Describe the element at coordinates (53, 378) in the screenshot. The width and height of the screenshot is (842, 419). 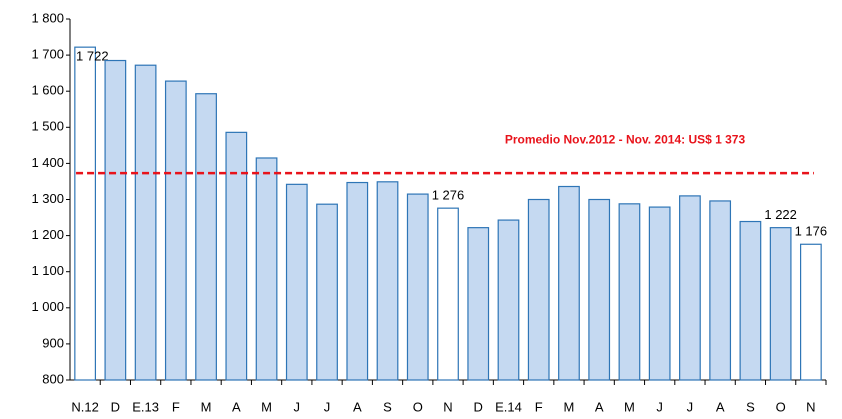
I see `y-tick-label: 800` at that location.